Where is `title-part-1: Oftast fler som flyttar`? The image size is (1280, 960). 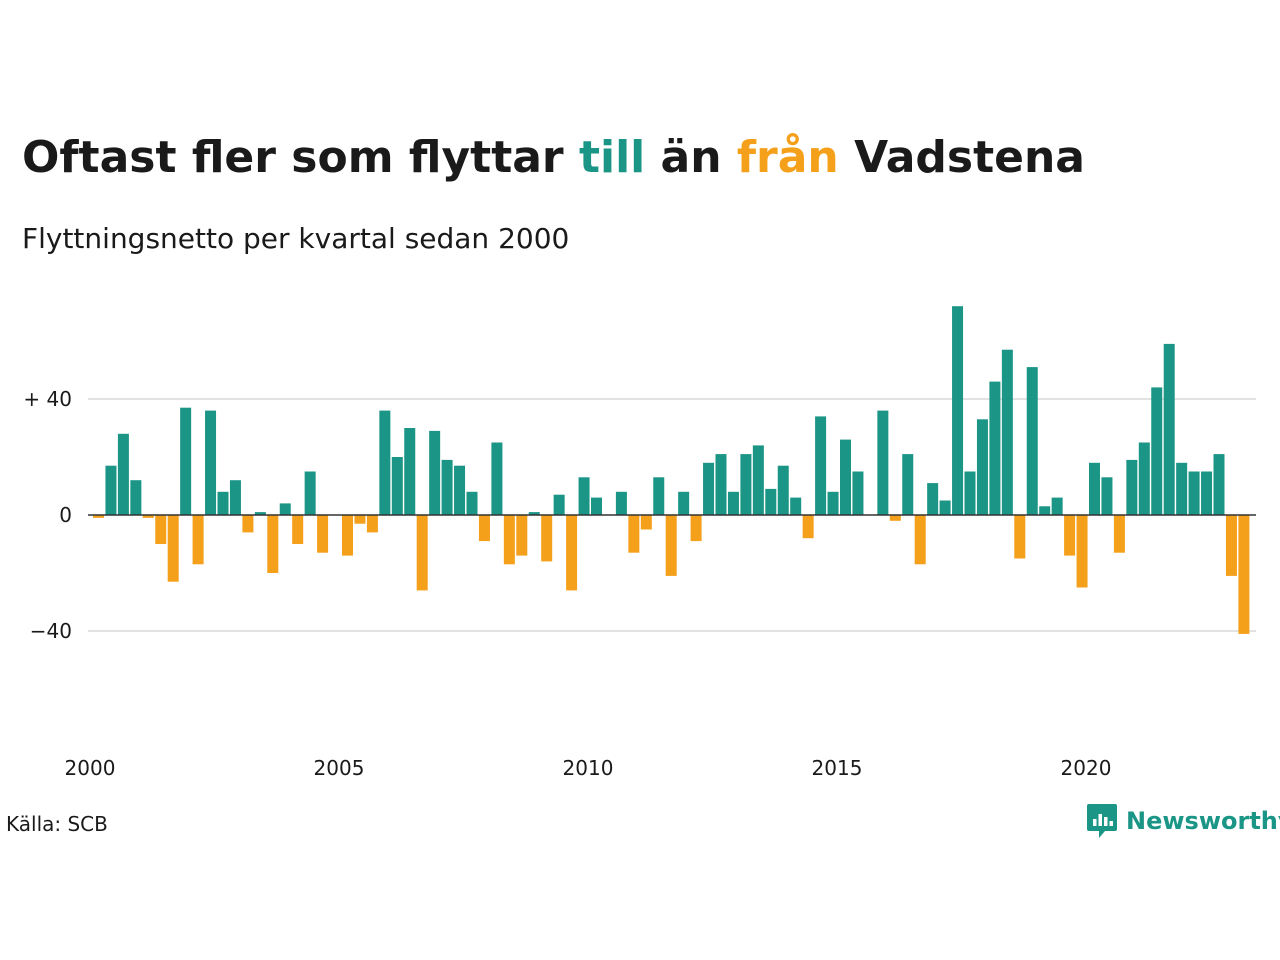 title-part-1: Oftast fler som flyttar is located at coordinates (300, 157).